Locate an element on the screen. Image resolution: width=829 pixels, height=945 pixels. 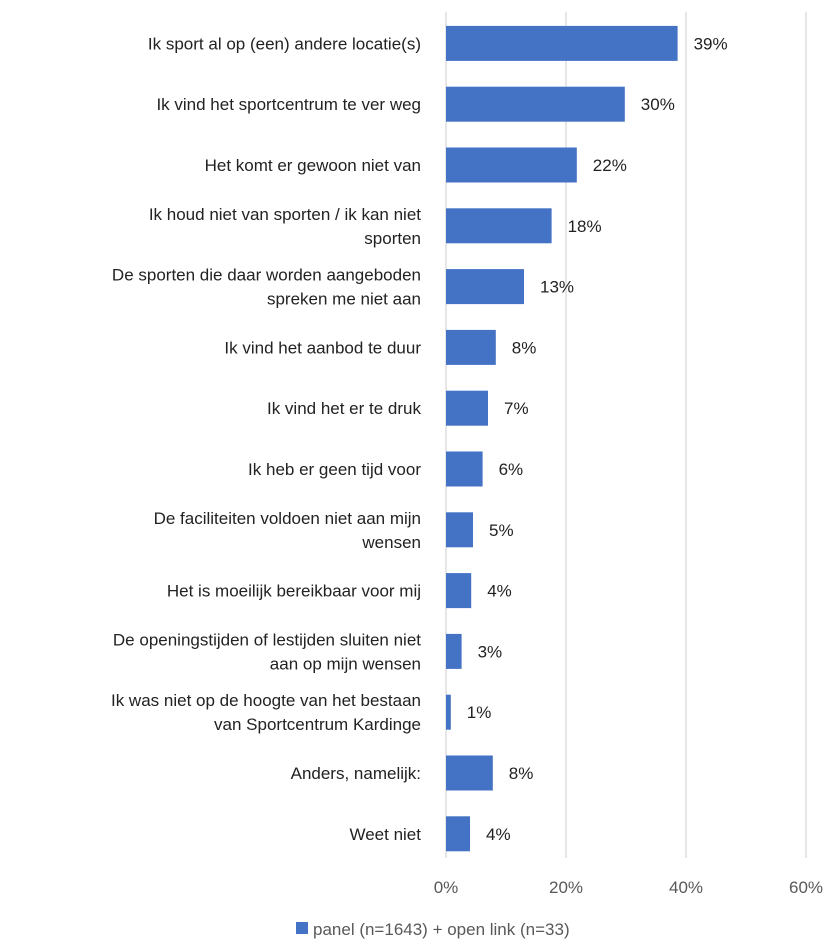
category-label-line: Ik vind het sportcentrum te ver weg is located at coordinates (288, 104).